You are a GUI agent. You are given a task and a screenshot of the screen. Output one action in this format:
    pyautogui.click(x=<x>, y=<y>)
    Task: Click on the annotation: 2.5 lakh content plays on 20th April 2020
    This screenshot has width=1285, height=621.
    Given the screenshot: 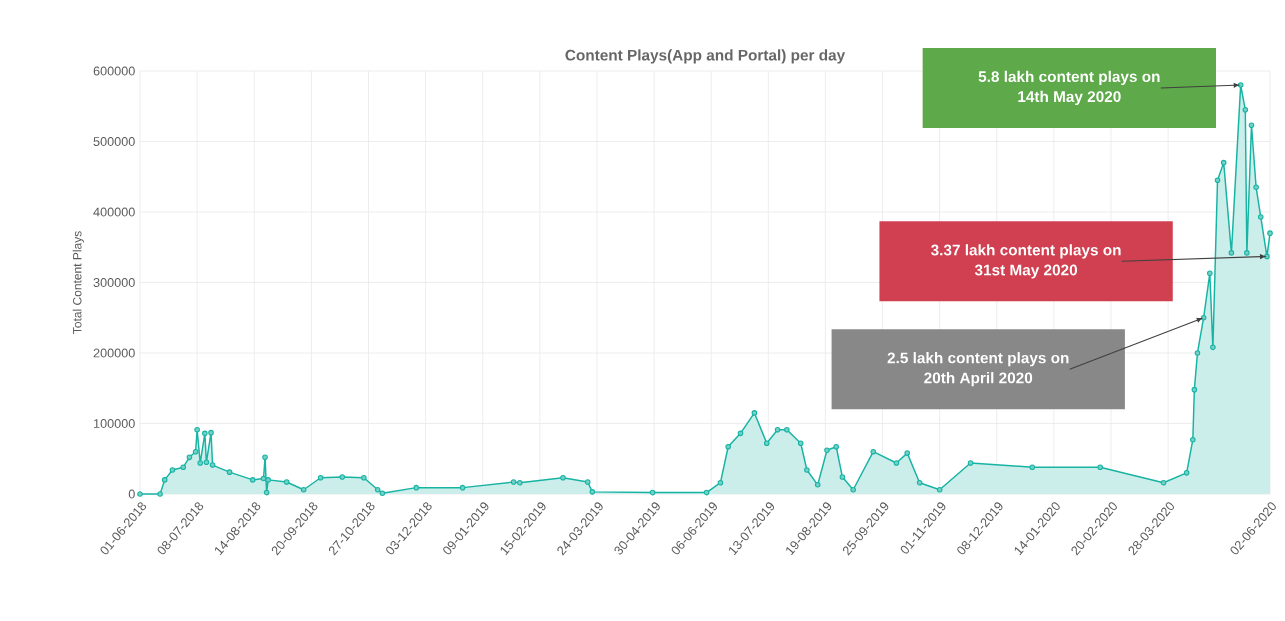 What is the action you would take?
    pyautogui.click(x=978, y=369)
    